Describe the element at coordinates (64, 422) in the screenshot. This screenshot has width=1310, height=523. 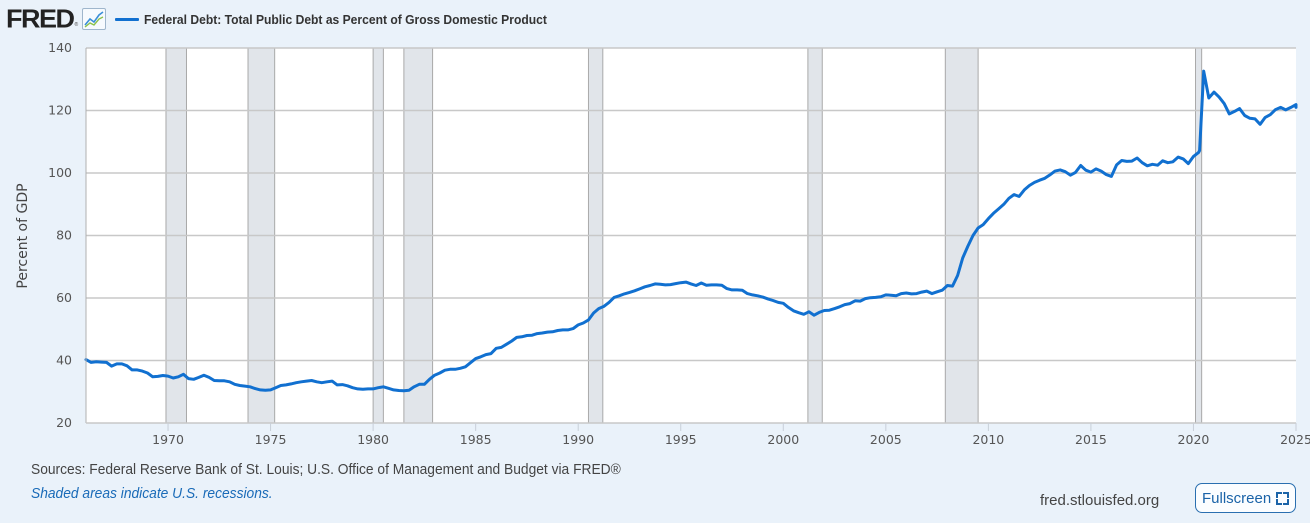
I see `y-tick-label: 20` at that location.